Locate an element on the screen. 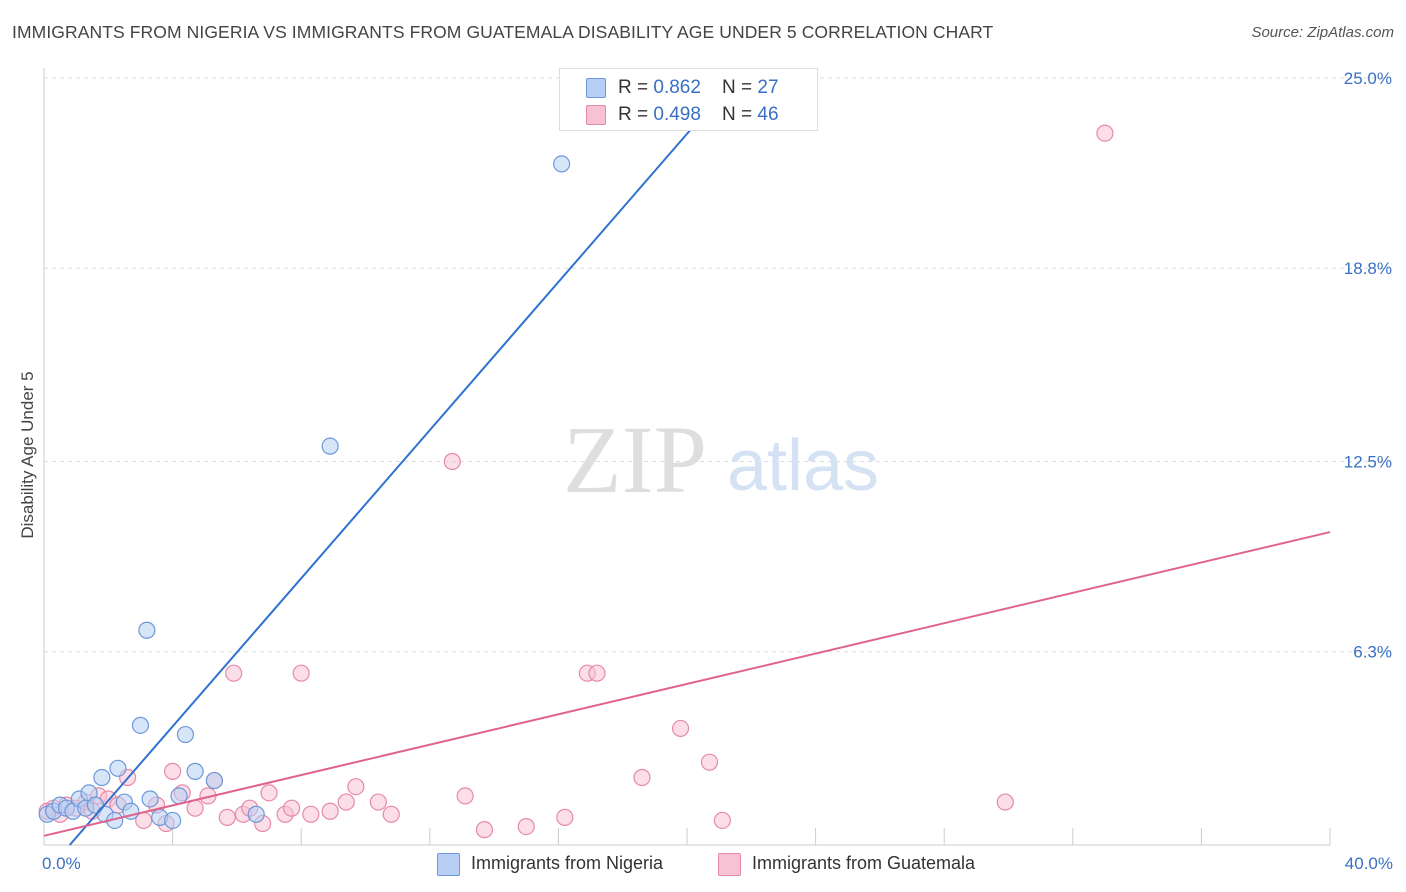 This screenshot has width=1406, height=892. r-value: 0.862 is located at coordinates (677, 87).